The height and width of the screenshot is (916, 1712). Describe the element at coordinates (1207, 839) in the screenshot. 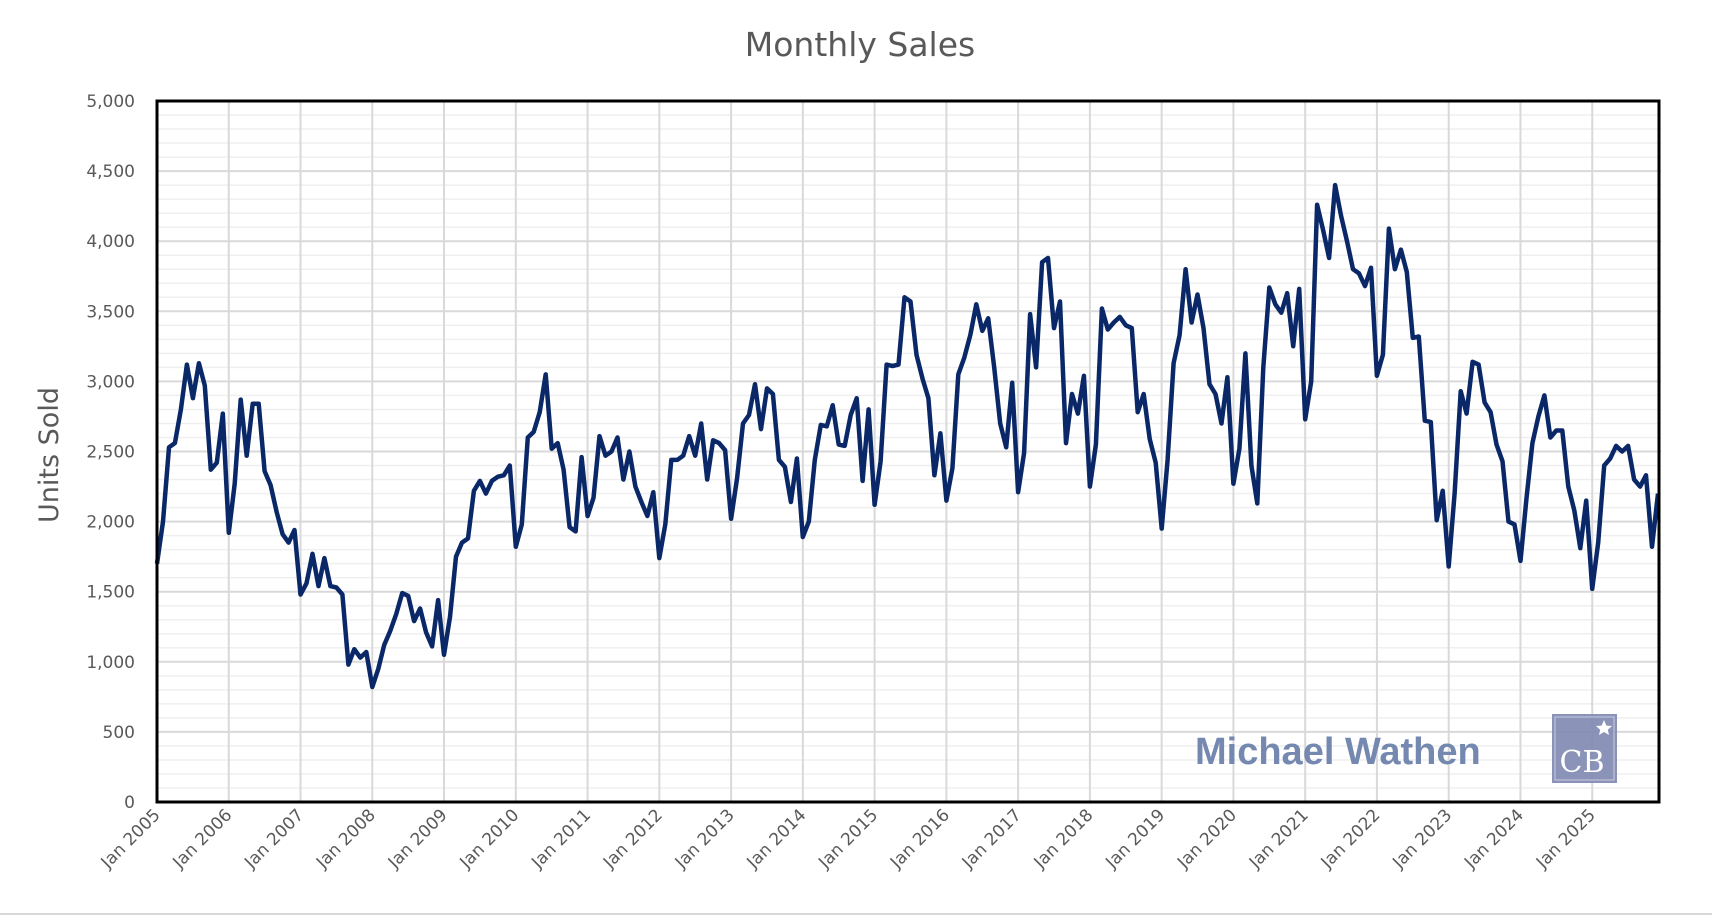

I see `x-tick-label: Jan 2020` at that location.